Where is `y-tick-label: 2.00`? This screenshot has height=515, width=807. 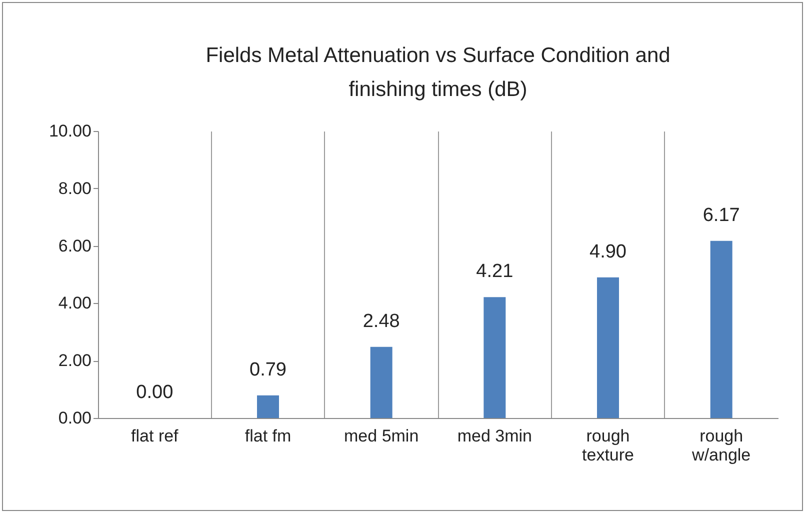 y-tick-label: 2.00 is located at coordinates (75, 360).